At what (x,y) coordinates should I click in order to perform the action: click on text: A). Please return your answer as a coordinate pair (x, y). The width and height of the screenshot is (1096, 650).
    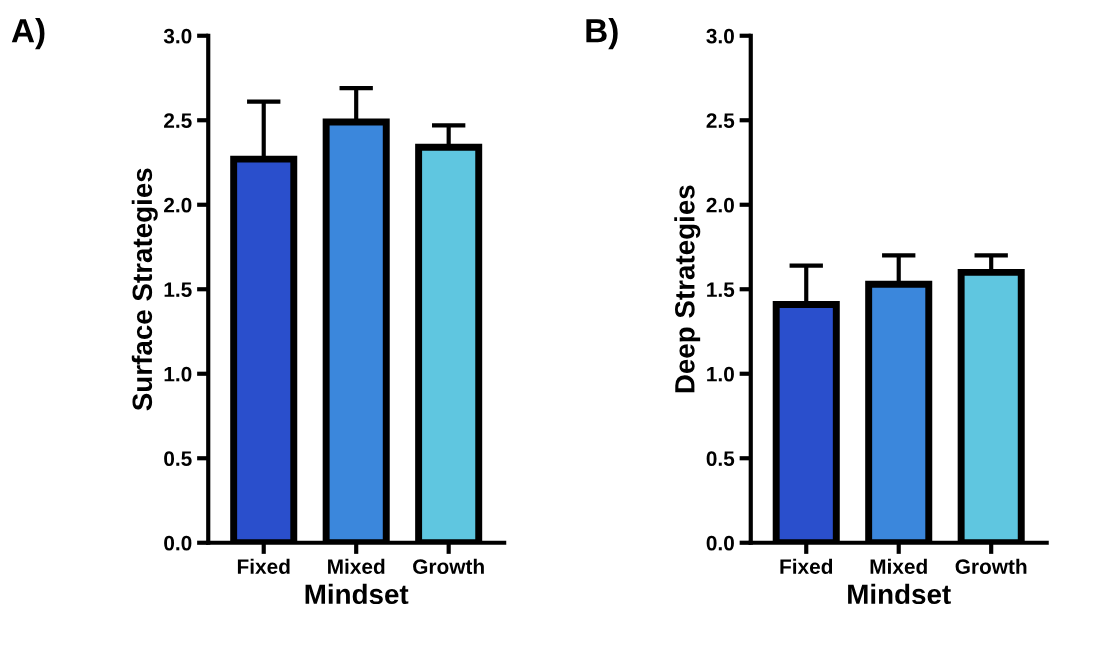
    Looking at the image, I should click on (28, 34).